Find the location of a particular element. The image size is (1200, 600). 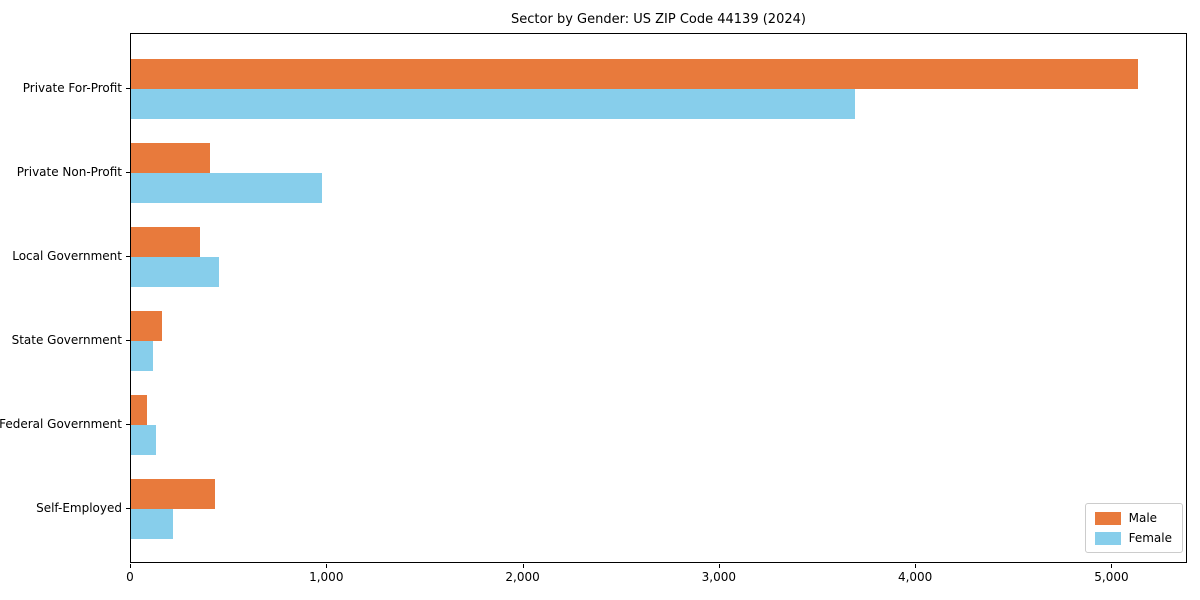

bar-female-self-employed is located at coordinates (152, 524).